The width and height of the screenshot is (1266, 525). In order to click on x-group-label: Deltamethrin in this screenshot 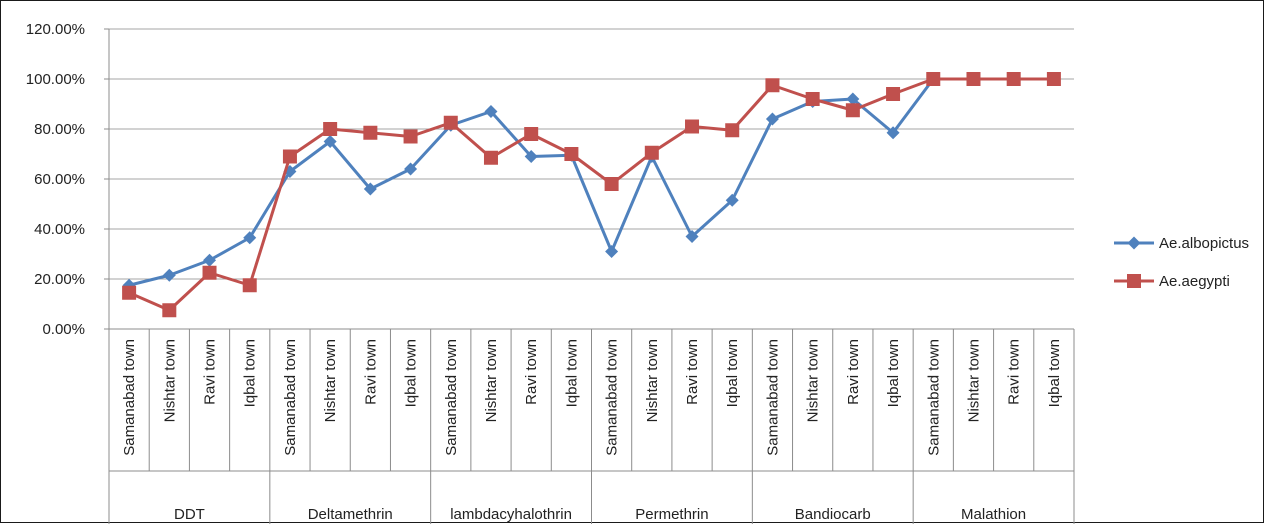, I will do `click(350, 514)`.